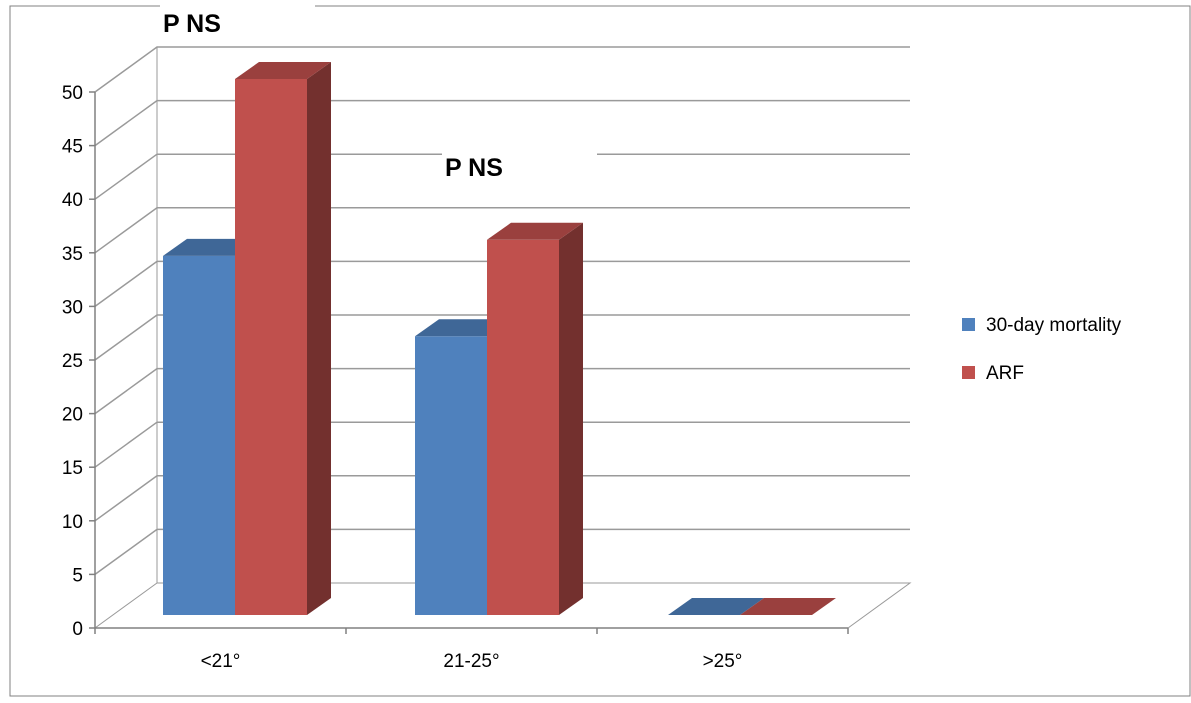  What do you see at coordinates (72, 468) in the screenshot?
I see `y-tick-label: 15` at bounding box center [72, 468].